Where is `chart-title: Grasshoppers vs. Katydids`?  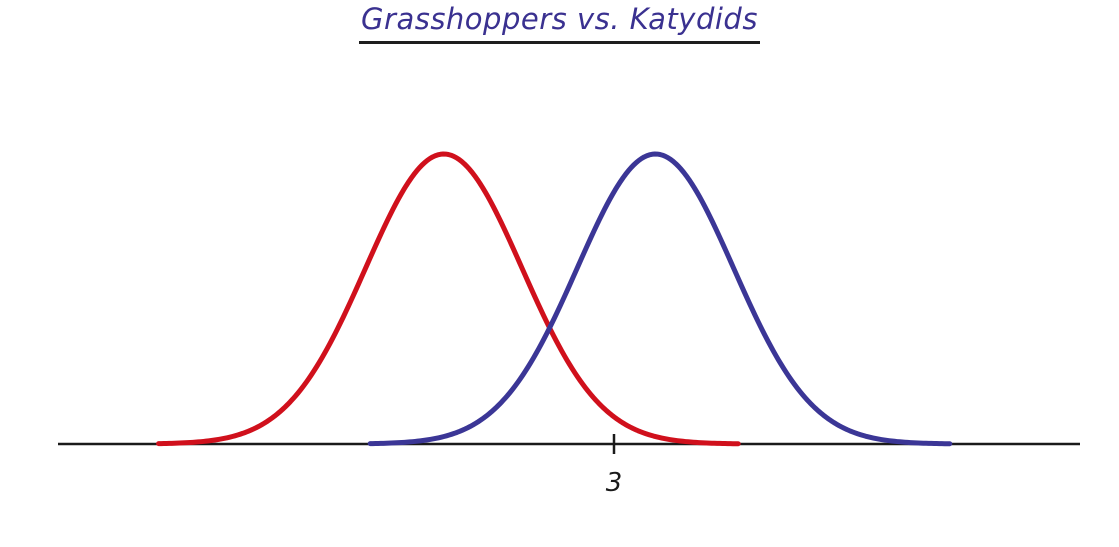
chart-title: Grasshoppers vs. Katydids is located at coordinates (559, 23).